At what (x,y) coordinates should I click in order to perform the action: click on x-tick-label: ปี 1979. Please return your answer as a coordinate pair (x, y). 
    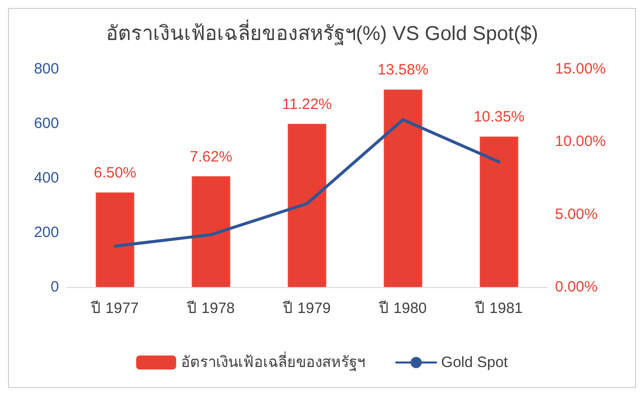
    Looking at the image, I should click on (306, 308).